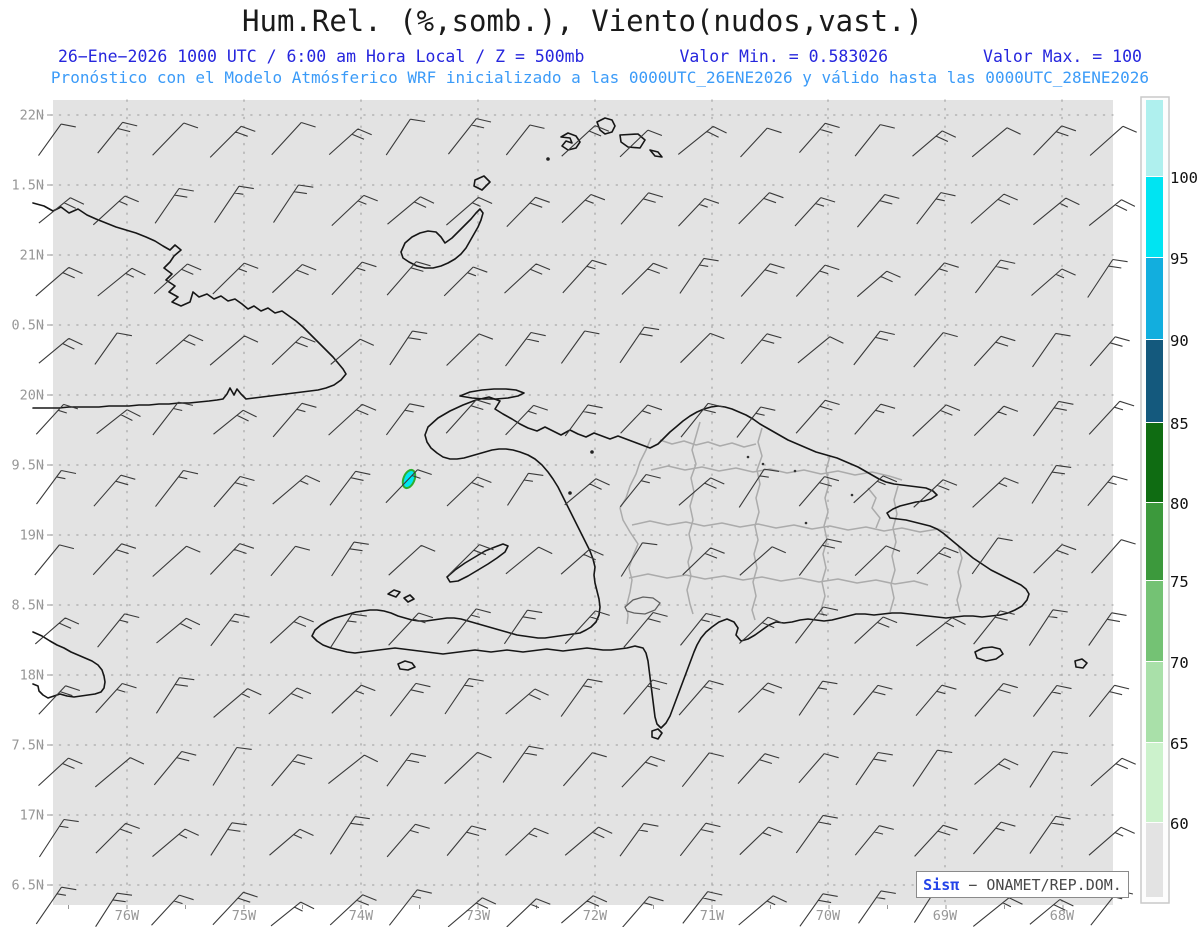  What do you see at coordinates (1062, 916) in the screenshot?
I see `lon-tick-label: 68W` at bounding box center [1062, 916].